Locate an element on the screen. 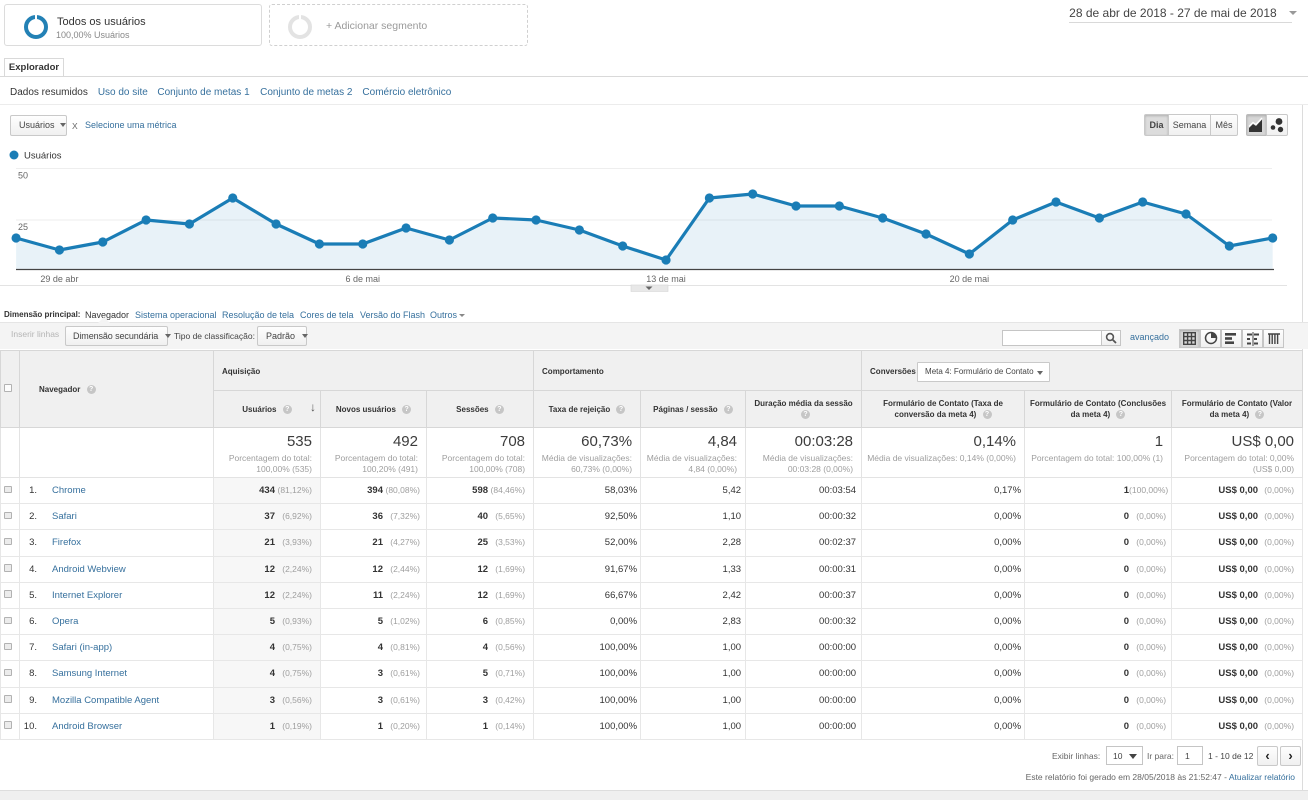  svg-text: 25 is located at coordinates (23, 227).